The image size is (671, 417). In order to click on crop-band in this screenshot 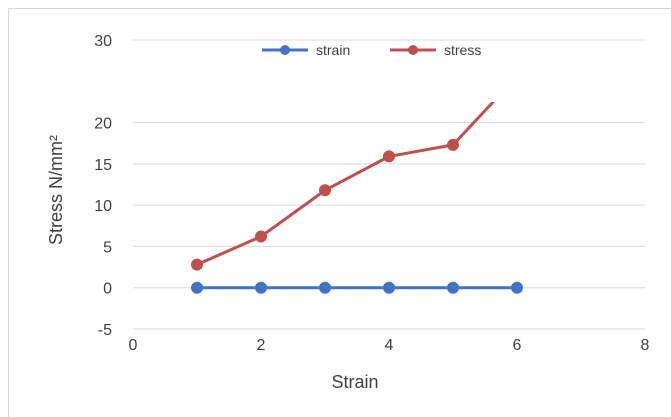, I will do `click(335, 77)`.